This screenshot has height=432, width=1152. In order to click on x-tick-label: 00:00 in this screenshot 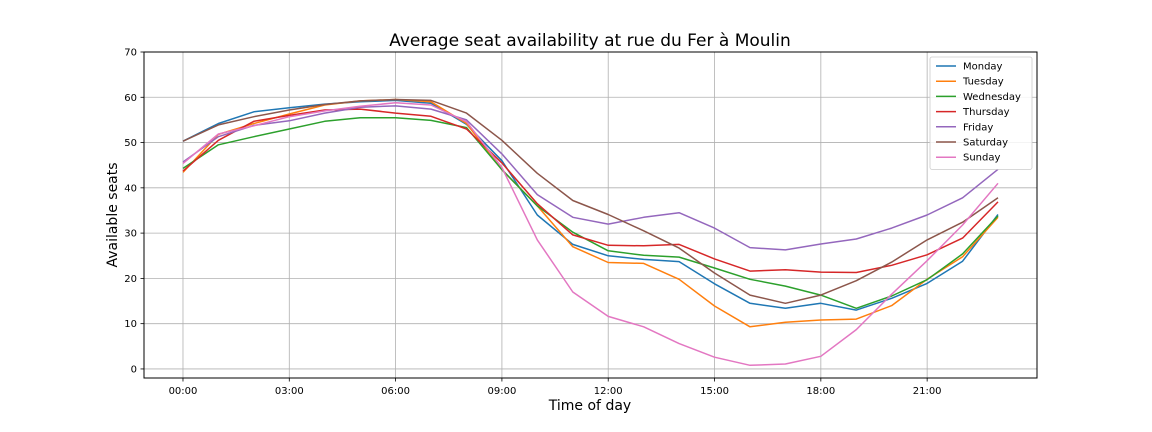, I will do `click(183, 391)`.